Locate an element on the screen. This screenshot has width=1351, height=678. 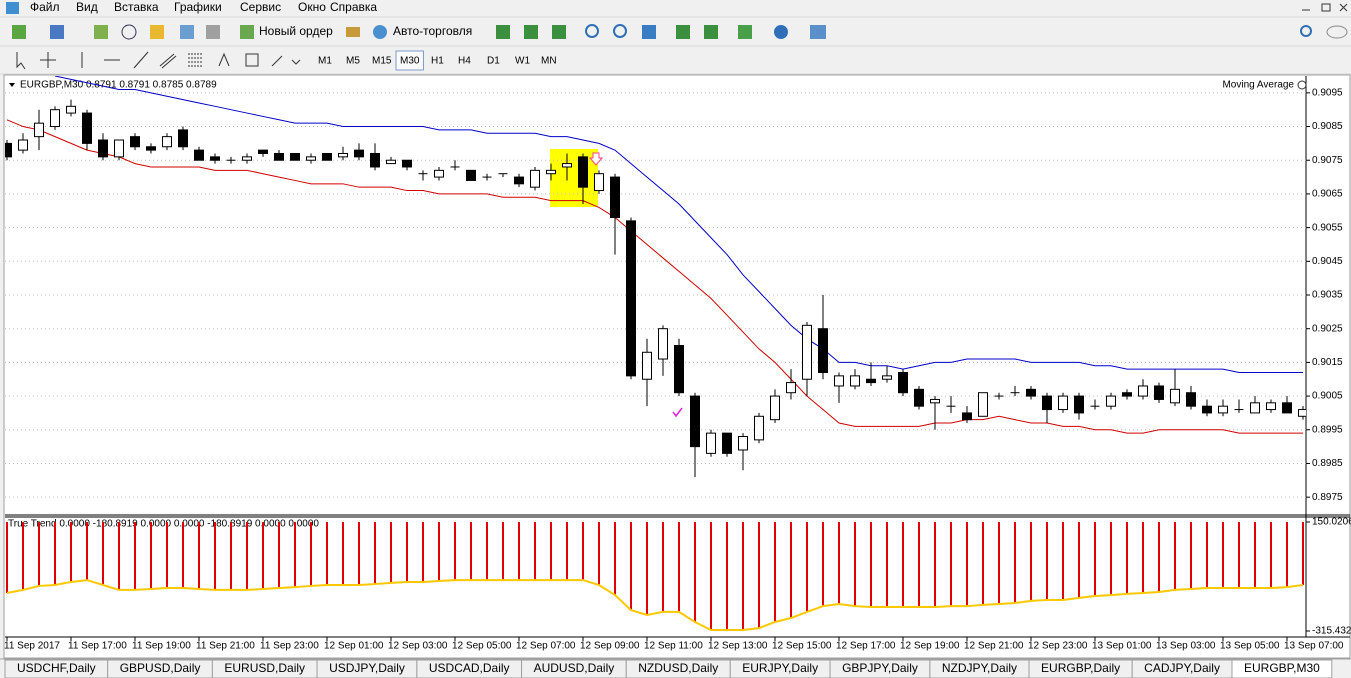
indicator-name: Moving Average is located at coordinates (1258, 85).